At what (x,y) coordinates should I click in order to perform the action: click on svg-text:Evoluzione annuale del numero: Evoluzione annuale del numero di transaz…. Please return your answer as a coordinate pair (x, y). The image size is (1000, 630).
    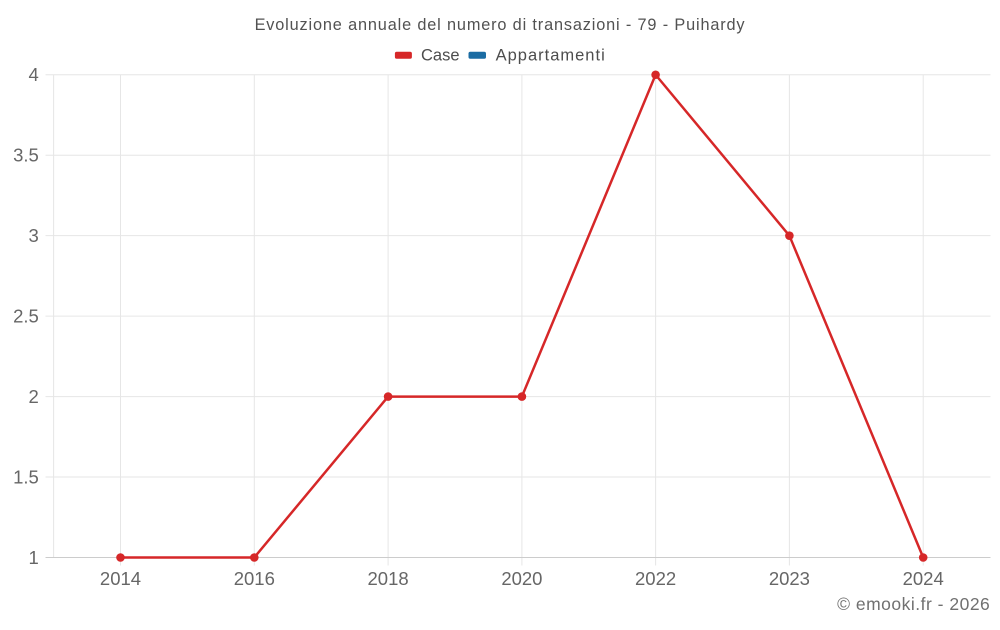
    Looking at the image, I should click on (500, 25).